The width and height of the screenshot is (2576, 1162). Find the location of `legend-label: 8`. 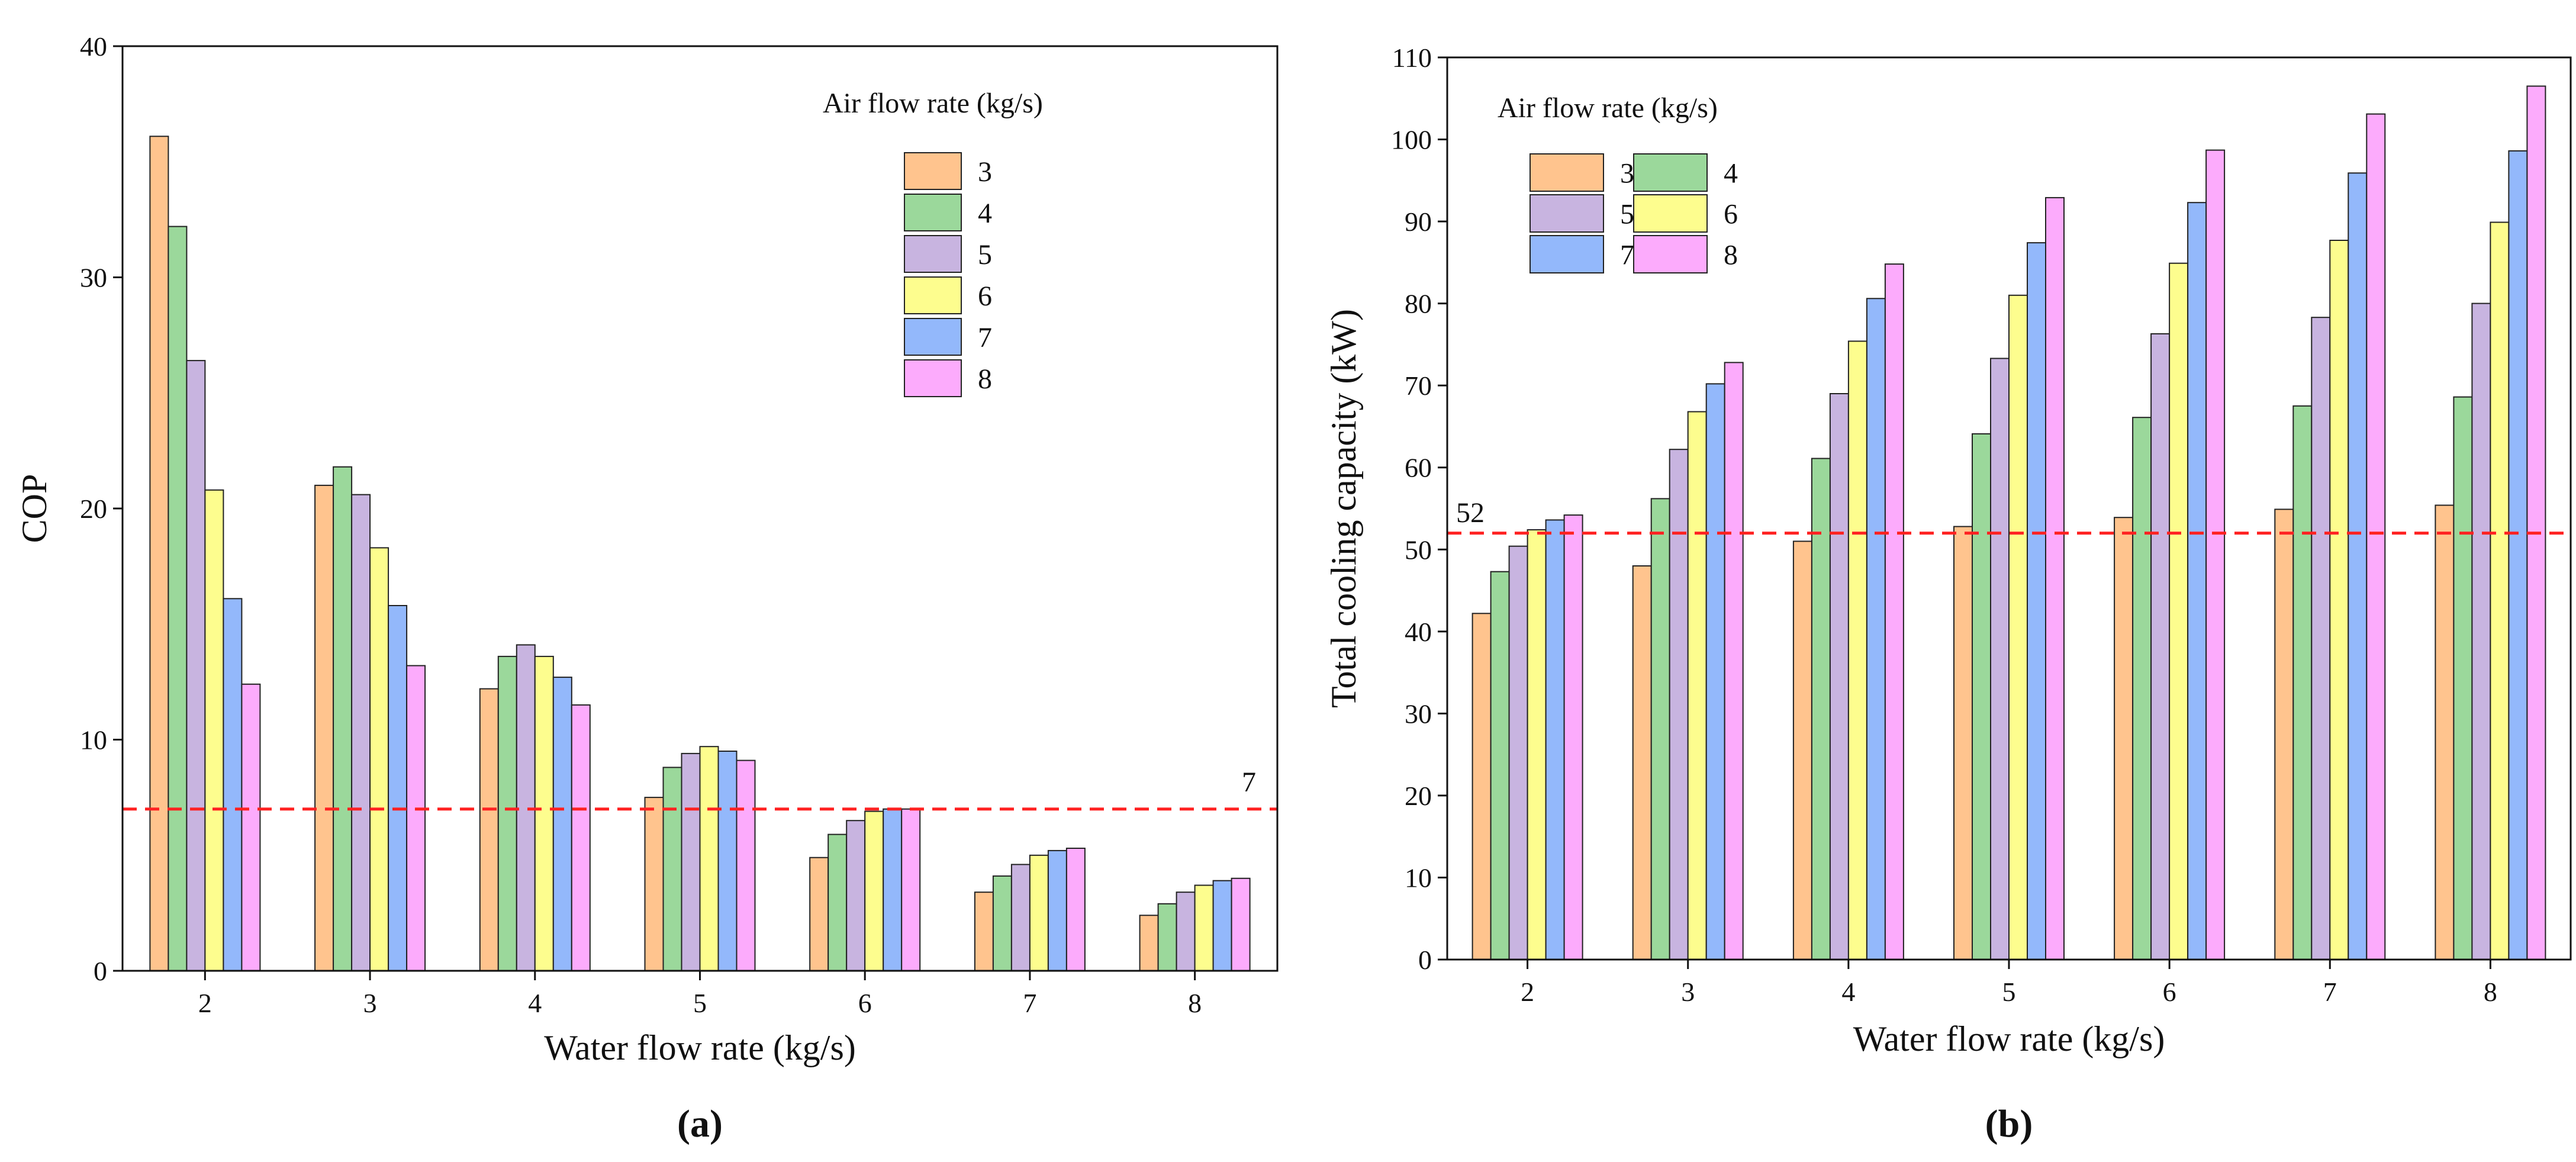

legend-label: 8 is located at coordinates (985, 379).